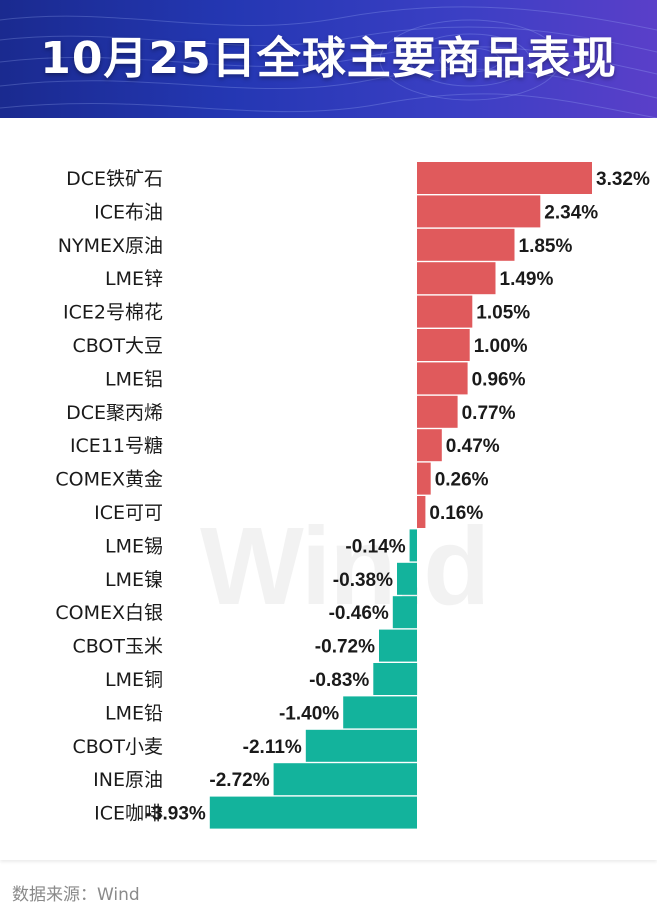 The image size is (657, 912). Describe the element at coordinates (134, 379) in the screenshot. I see `category-label-6: LME铝` at that location.